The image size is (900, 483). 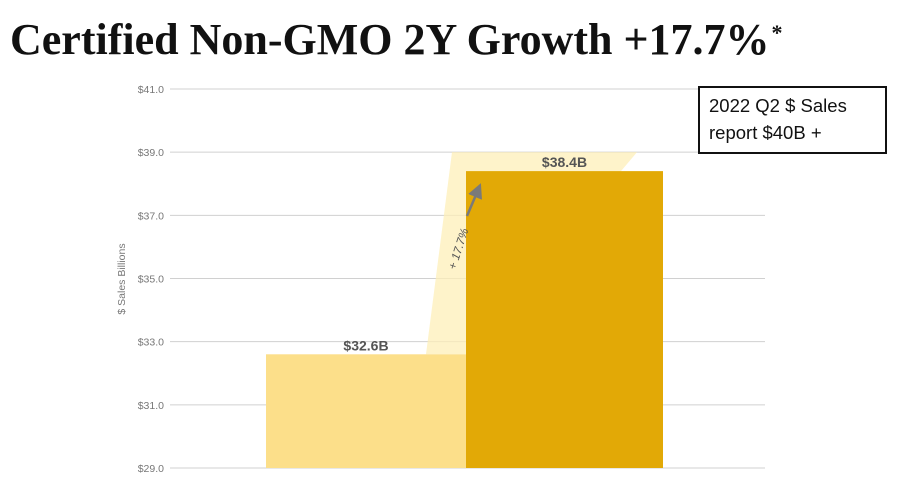 What do you see at coordinates (151, 469) in the screenshot?
I see `y-tick-label: $29.0` at bounding box center [151, 469].